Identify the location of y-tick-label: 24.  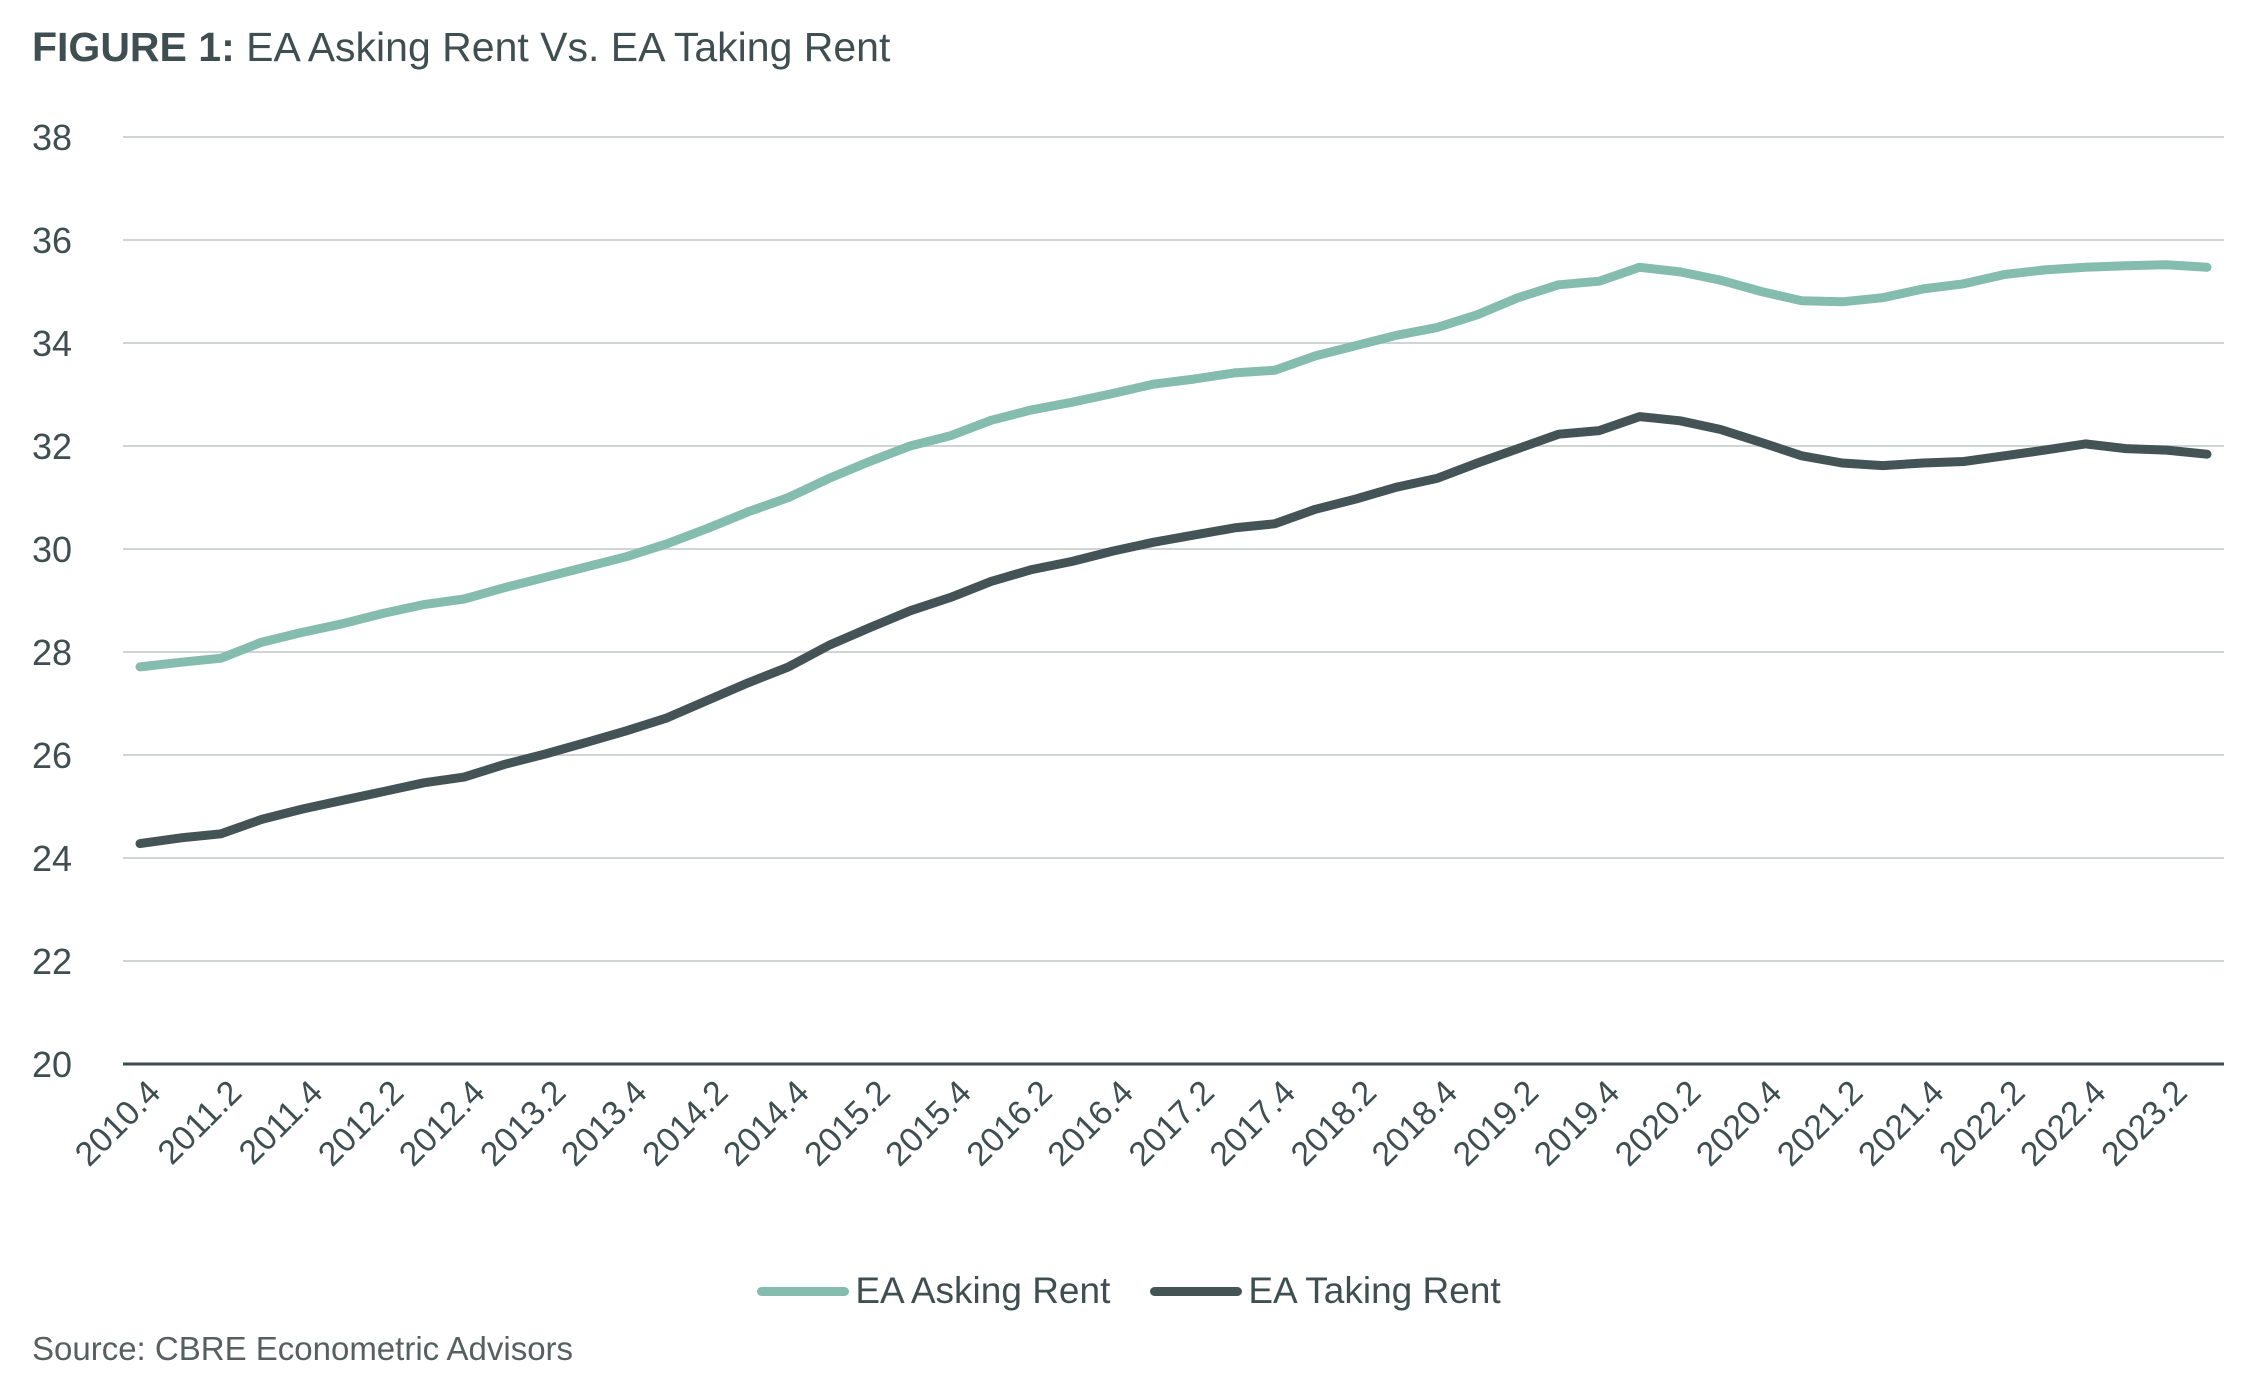
(52, 858).